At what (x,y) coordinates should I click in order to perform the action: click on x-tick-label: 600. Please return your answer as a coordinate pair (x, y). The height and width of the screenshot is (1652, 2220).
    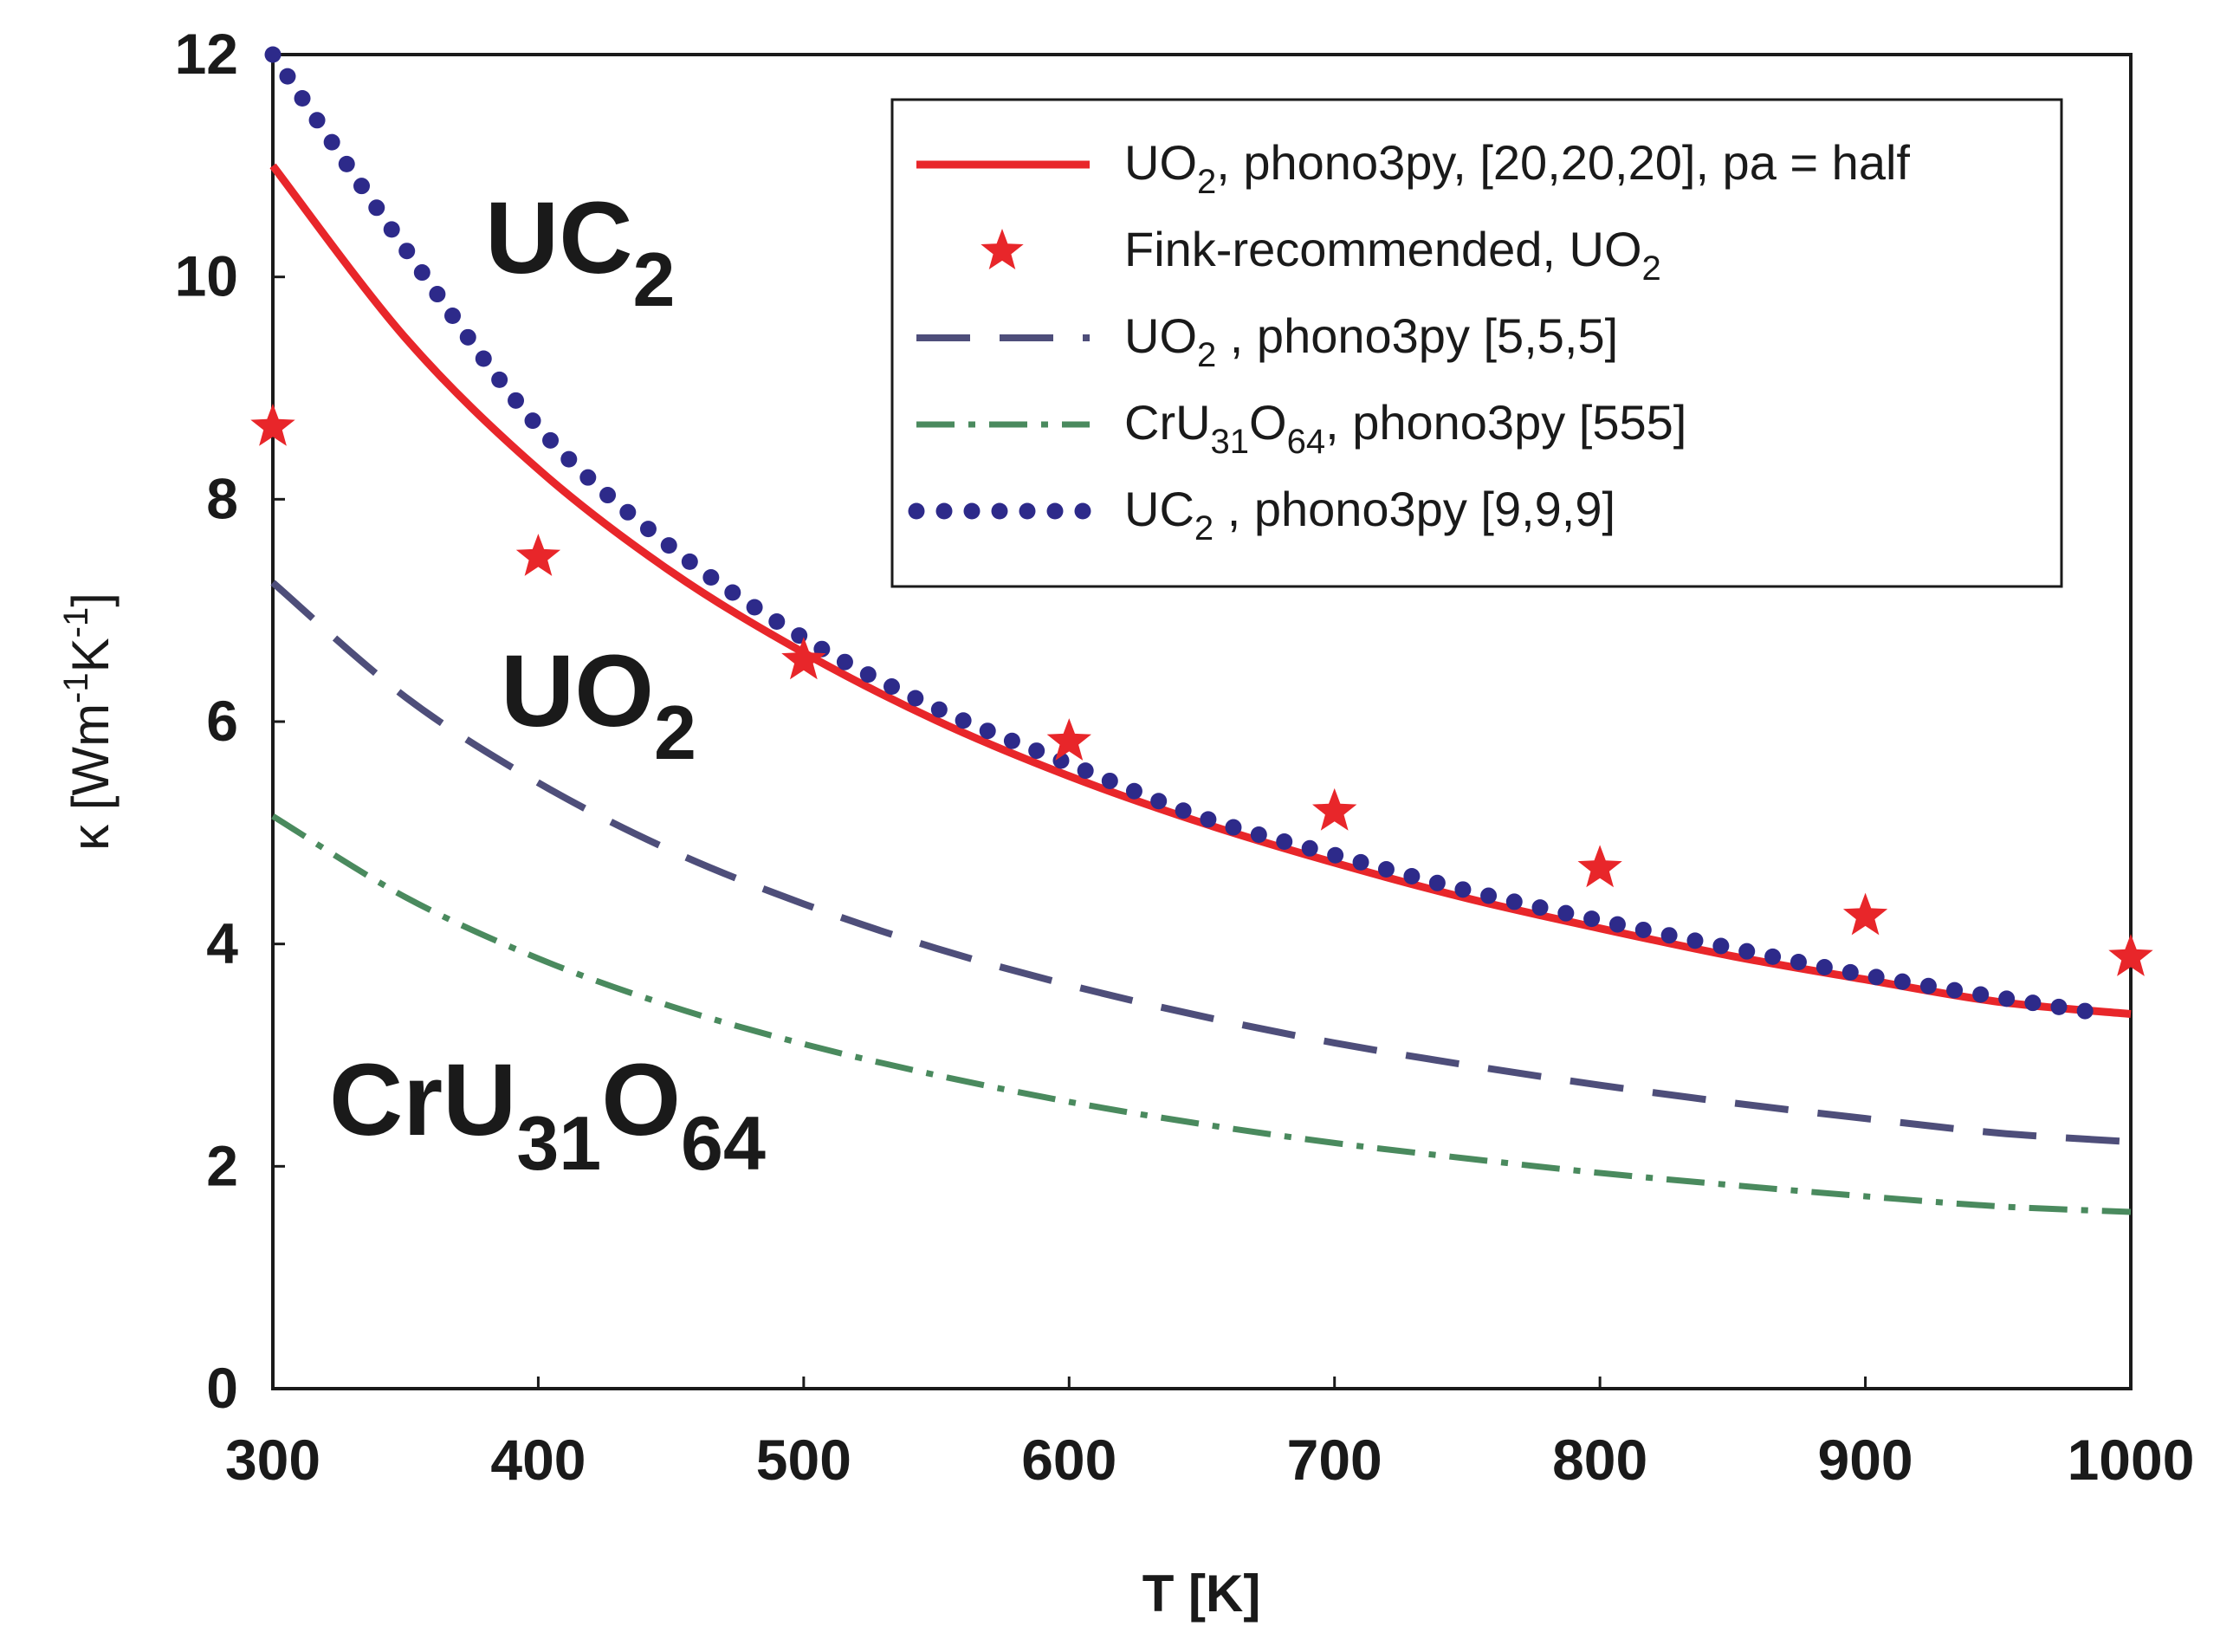
    Looking at the image, I should click on (1068, 1460).